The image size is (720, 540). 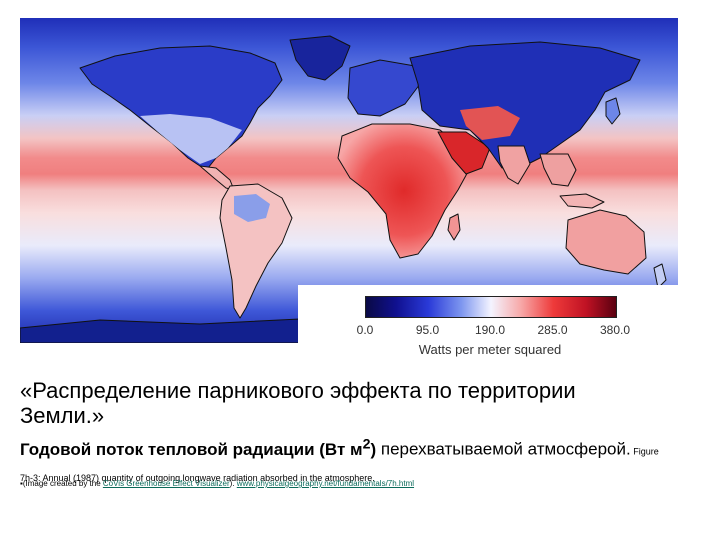 What do you see at coordinates (503, 449) in the screenshot?
I see `caption-subtitle-rest: перехватываемой атмосферой.` at bounding box center [503, 449].